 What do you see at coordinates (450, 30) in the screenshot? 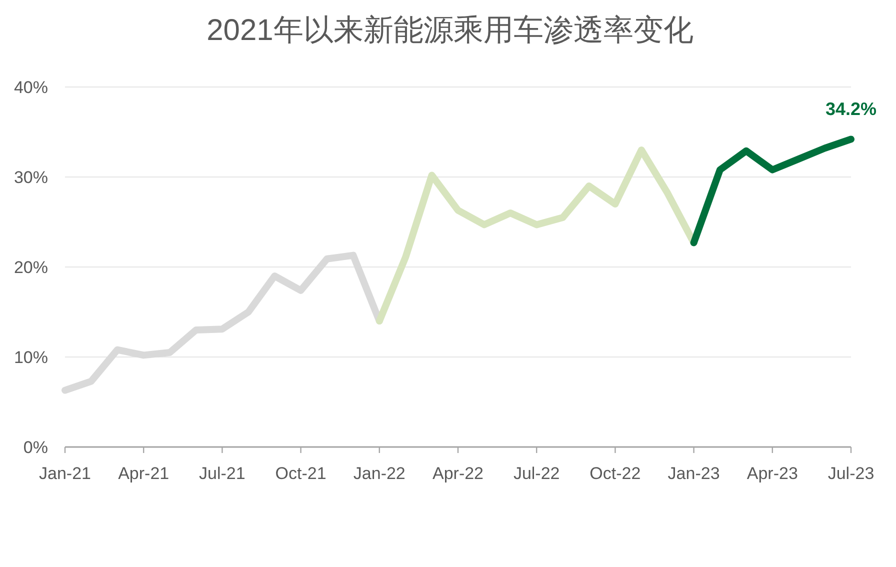
I see `chart-title: 2021年以来新能源乘用车渗透率变化` at bounding box center [450, 30].